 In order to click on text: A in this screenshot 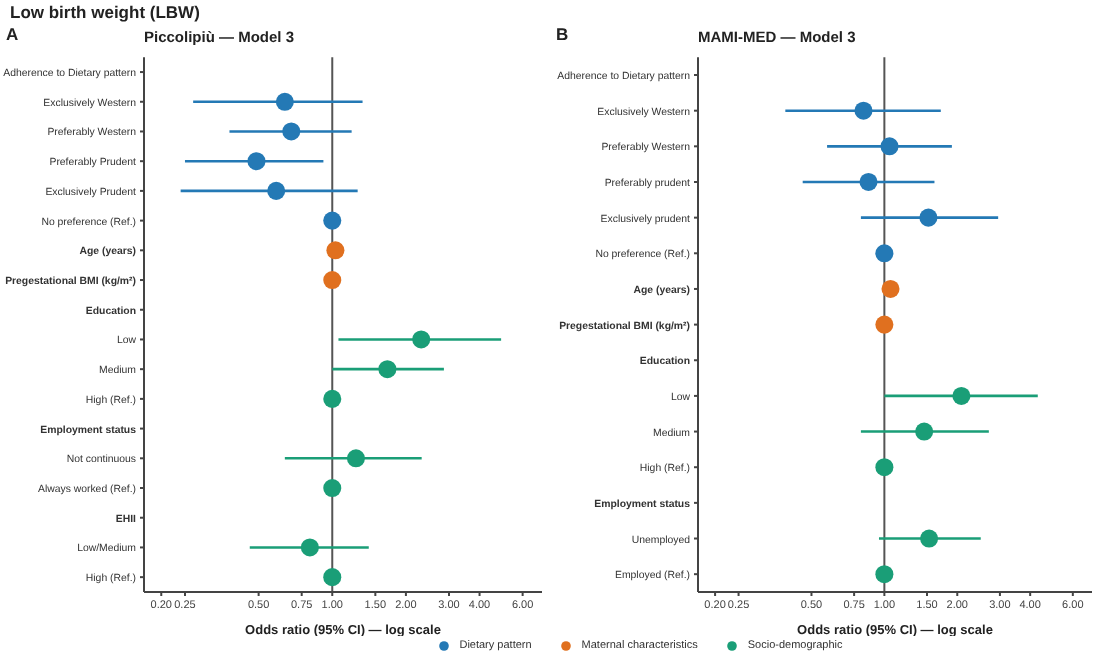, I will do `click(12, 34)`.